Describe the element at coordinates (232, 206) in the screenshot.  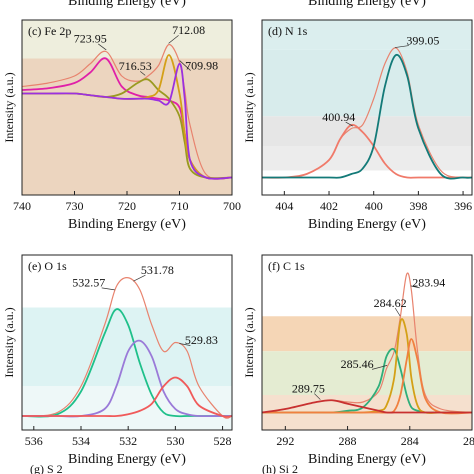
I see `x-tick-label: 700` at that location.